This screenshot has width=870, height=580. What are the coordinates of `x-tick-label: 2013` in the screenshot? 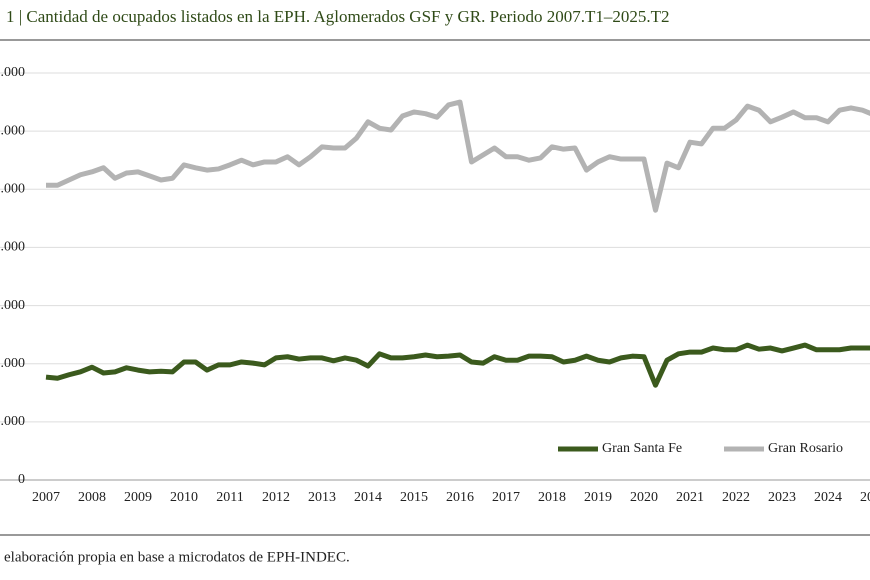 It's located at (322, 497).